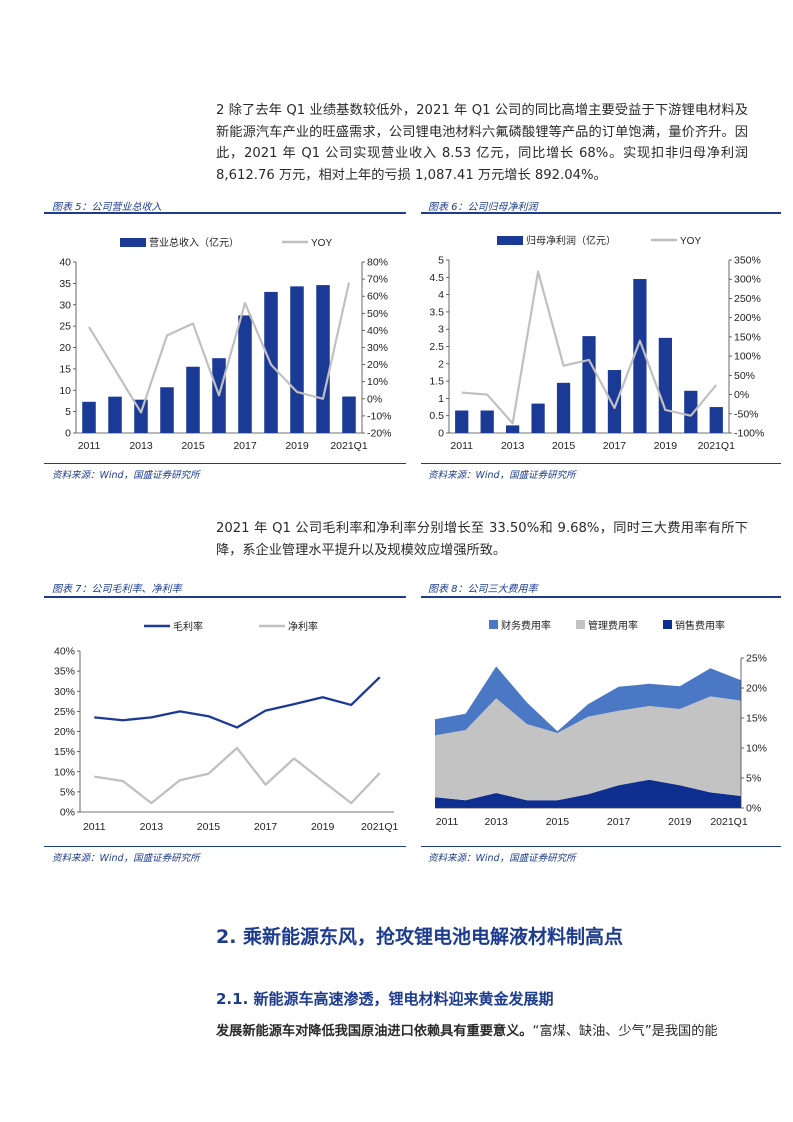  I want to click on y2-tick-label: -20%, so click(379, 434).